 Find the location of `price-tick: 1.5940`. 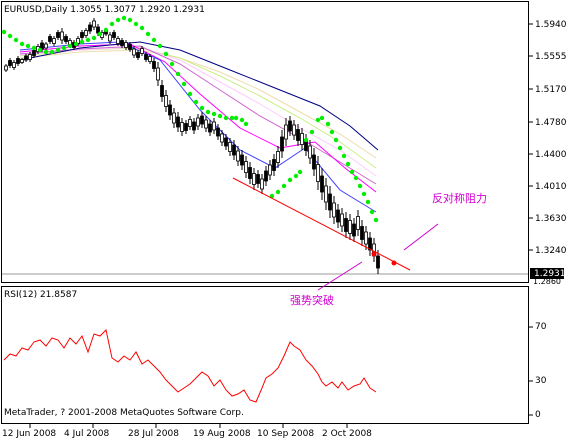

price-tick: 1.5940 is located at coordinates (550, 25).